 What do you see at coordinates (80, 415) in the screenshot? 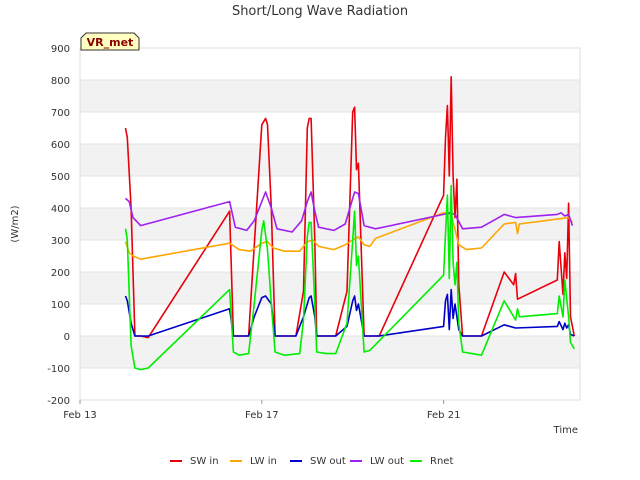
I see `x-tick-label: Feb 13` at bounding box center [80, 415].